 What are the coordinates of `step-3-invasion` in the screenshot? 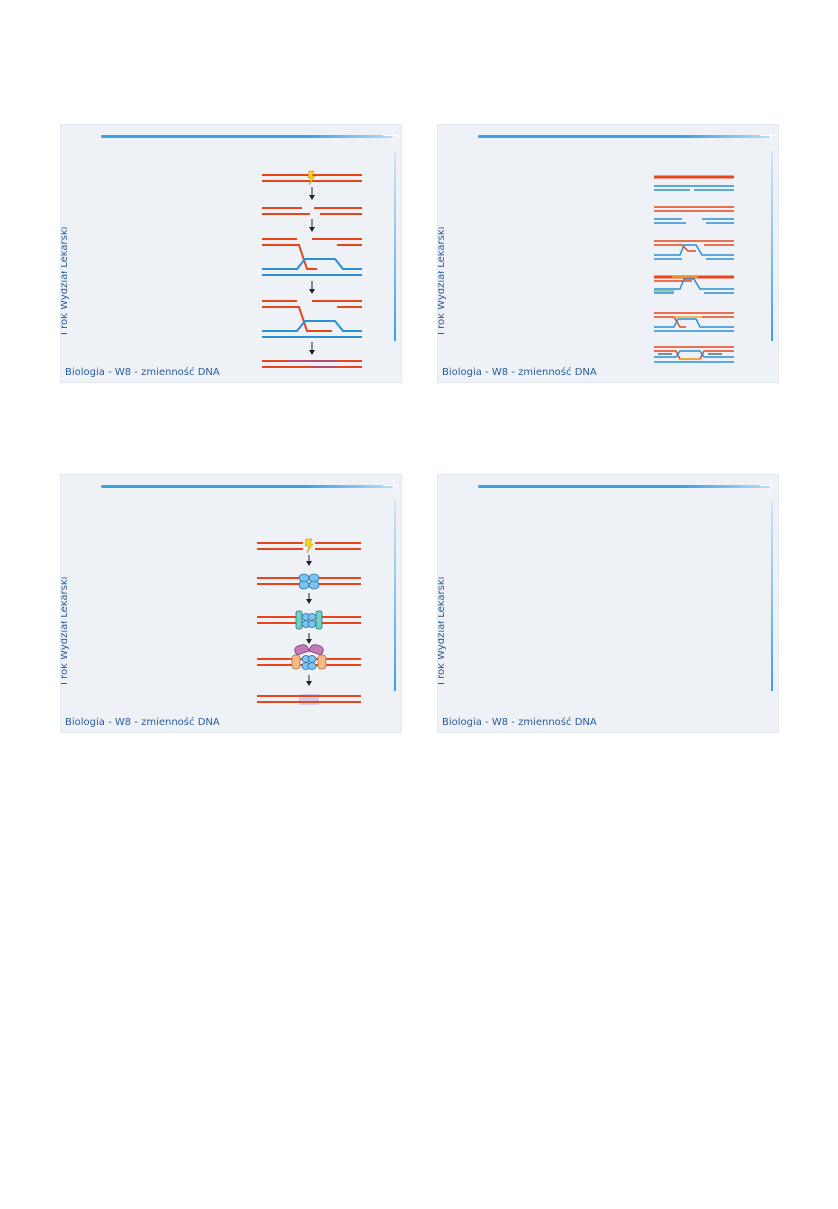 It's located at (312, 257).